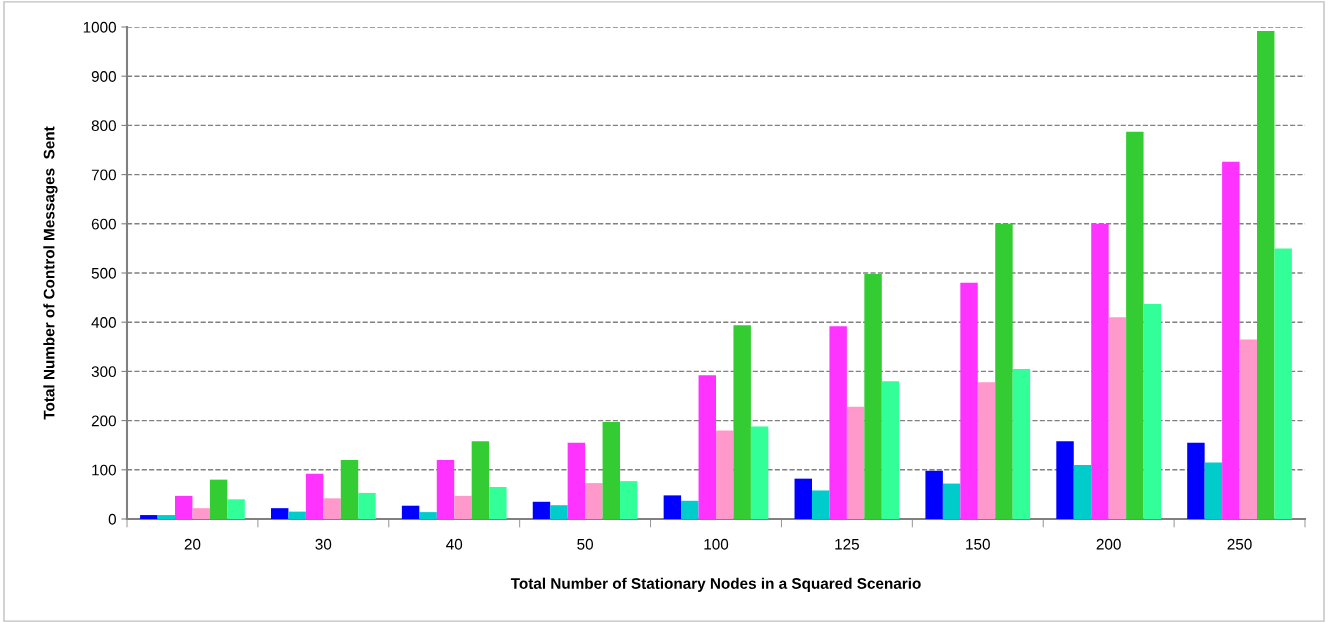 The image size is (1328, 623). Describe the element at coordinates (192, 544) in the screenshot. I see `x-tick-label: 20` at that location.